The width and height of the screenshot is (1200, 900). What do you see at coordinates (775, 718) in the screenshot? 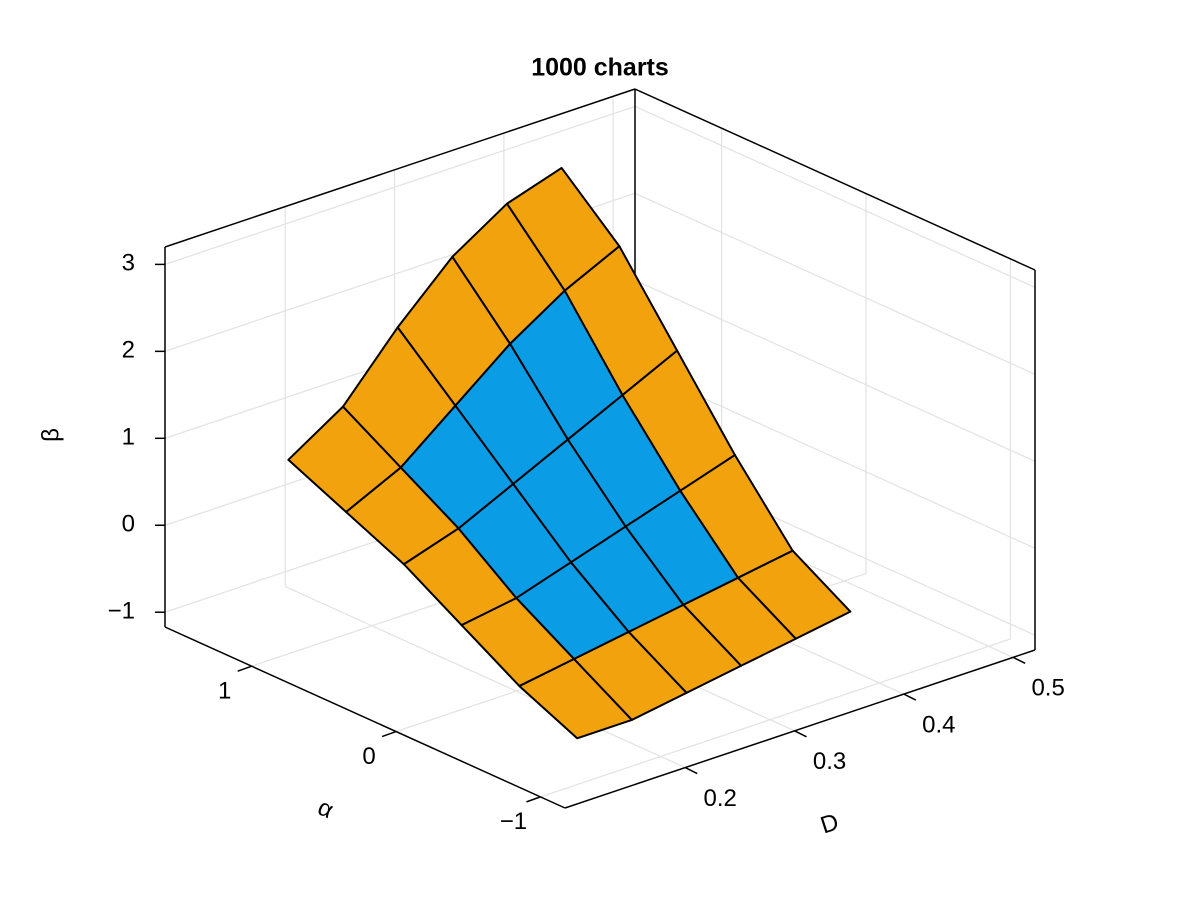
I see `y-grid-line` at bounding box center [775, 718].